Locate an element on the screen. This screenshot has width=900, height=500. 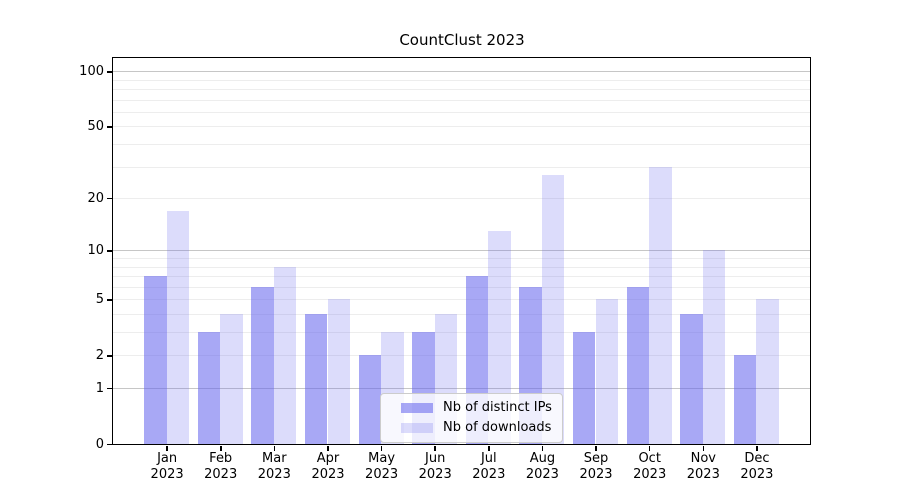
y-tick-label: 20 is located at coordinates (95, 198).